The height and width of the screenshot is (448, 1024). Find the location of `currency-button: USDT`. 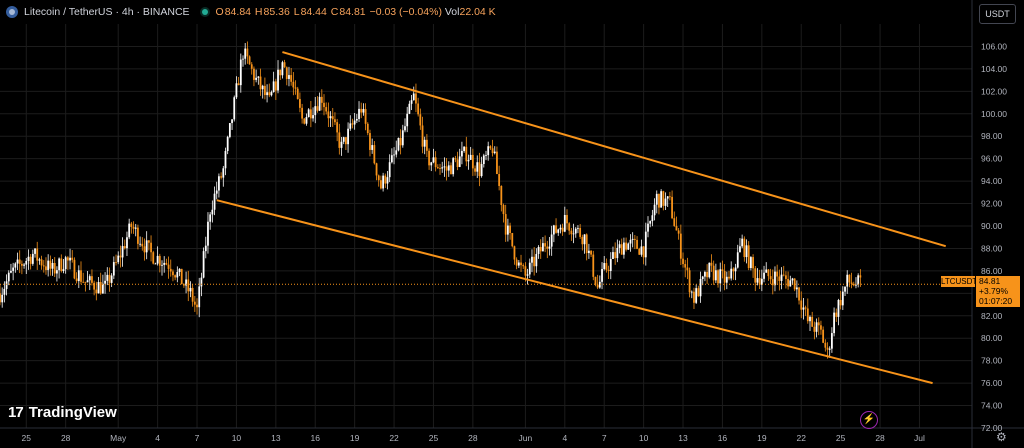

currency-button: USDT is located at coordinates (997, 14).